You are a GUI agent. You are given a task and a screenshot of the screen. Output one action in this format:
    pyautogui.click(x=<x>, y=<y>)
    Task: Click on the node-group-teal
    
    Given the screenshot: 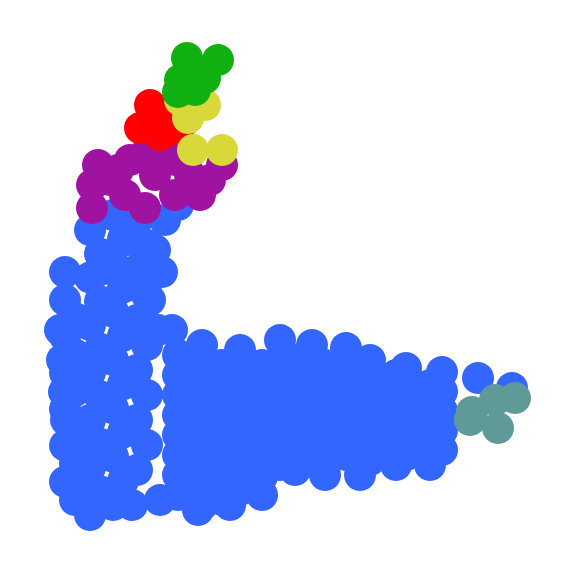 What is the action you would take?
    pyautogui.click(x=492, y=413)
    